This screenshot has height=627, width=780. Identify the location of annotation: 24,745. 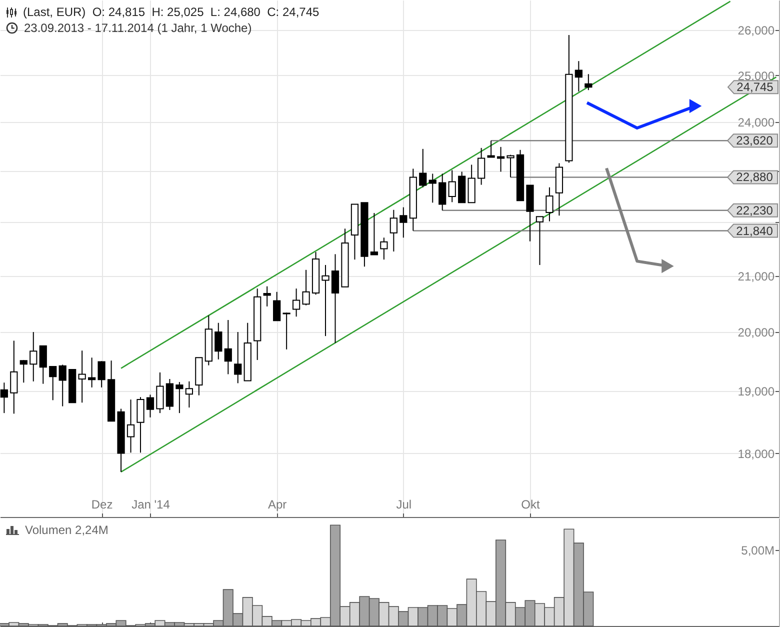
(755, 87).